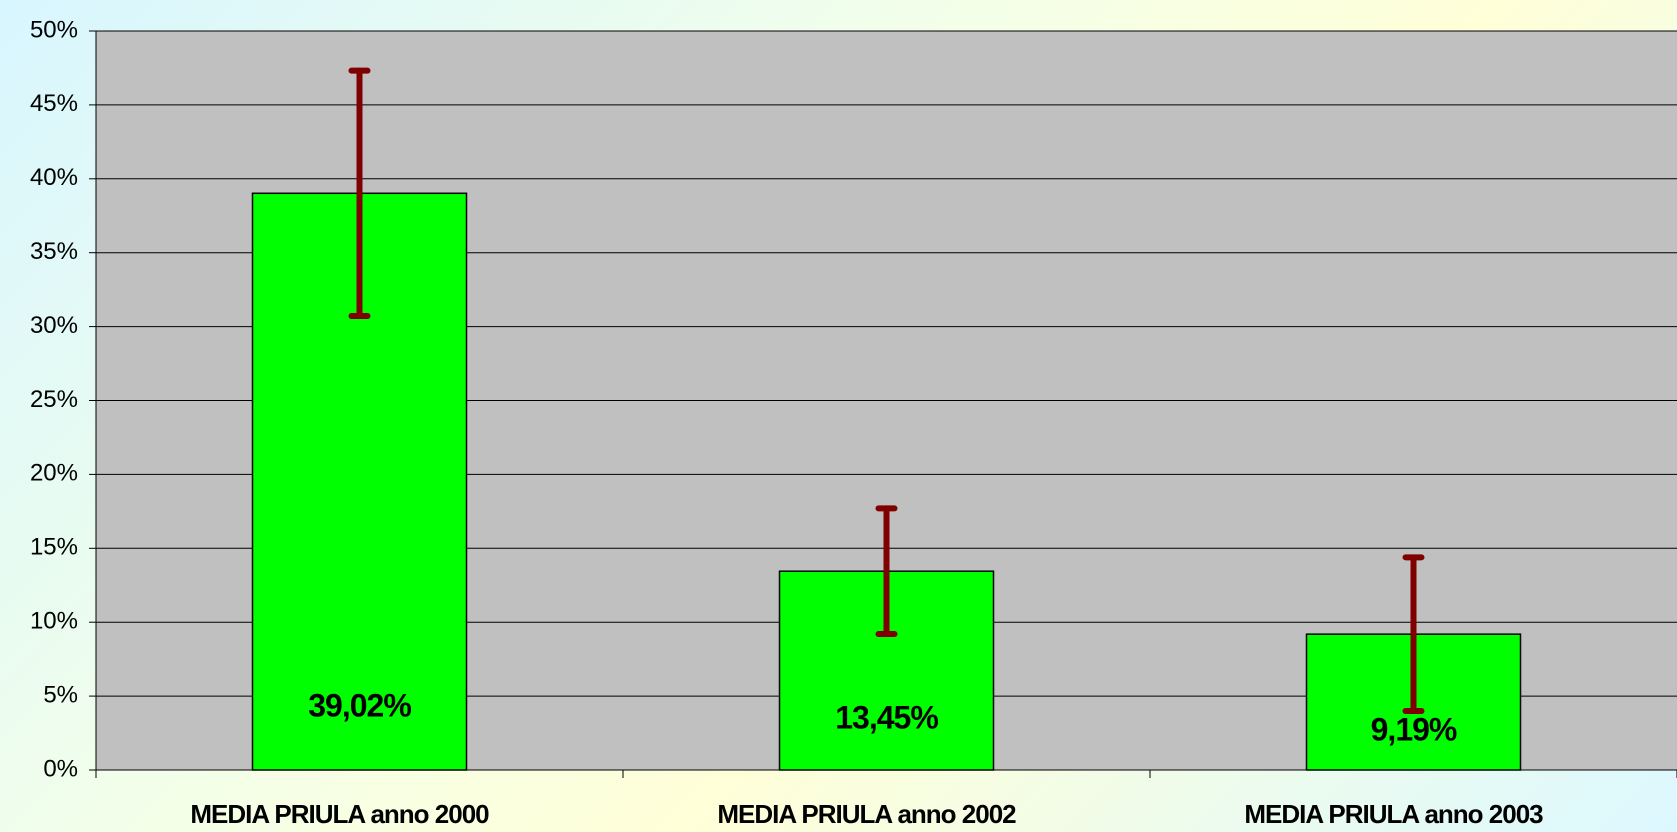 This screenshot has width=1677, height=832. What do you see at coordinates (1393, 814) in the screenshot?
I see `x-tick-label: MEDIA PRIULA anno 2003` at bounding box center [1393, 814].